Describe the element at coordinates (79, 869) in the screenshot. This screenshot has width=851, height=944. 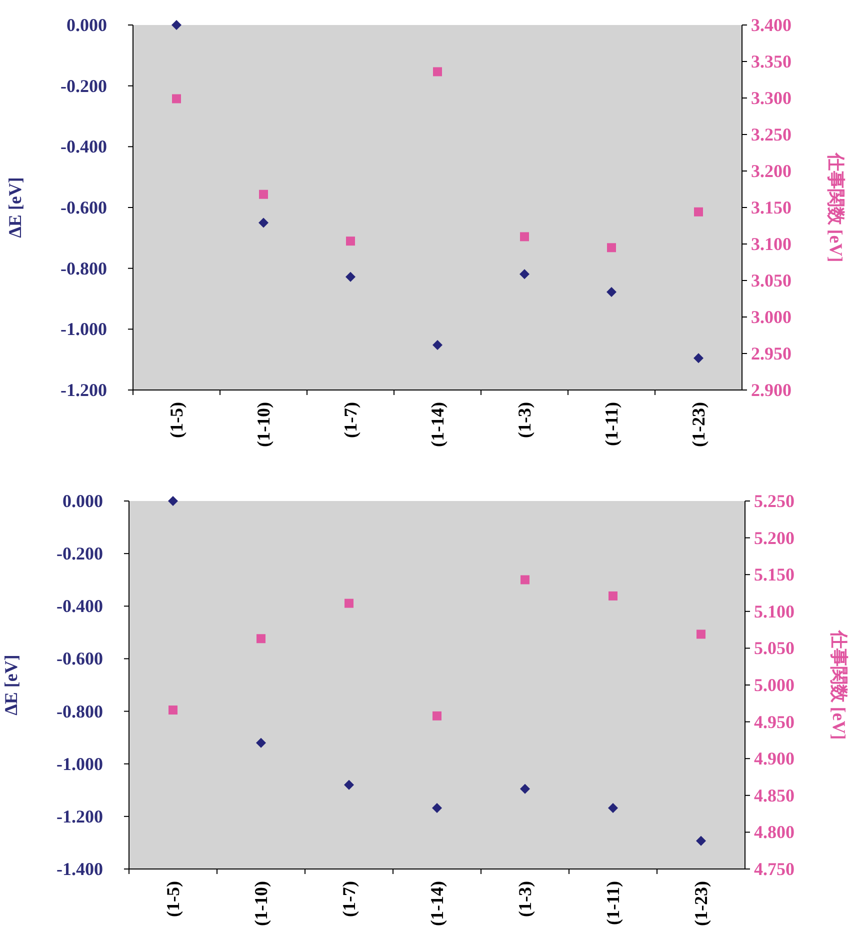
I see `y-tick-label: -1.400` at that location.